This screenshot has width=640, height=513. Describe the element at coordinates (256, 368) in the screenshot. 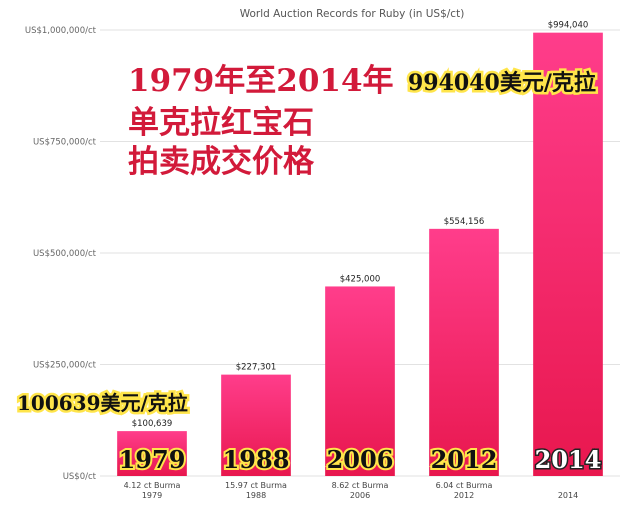

I see `value-label: $227,301` at that location.